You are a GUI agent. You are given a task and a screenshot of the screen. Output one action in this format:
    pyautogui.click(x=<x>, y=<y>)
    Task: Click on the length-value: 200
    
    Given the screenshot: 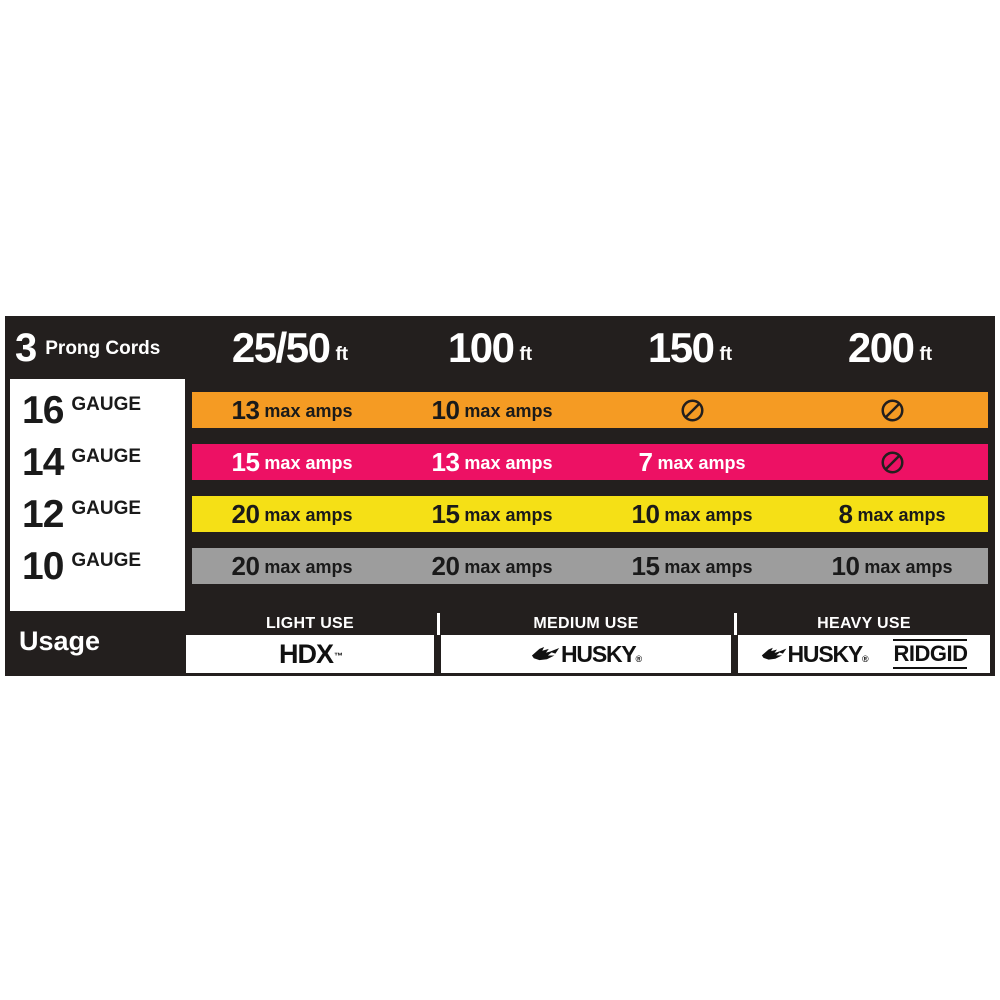 What is the action you would take?
    pyautogui.click(x=881, y=347)
    